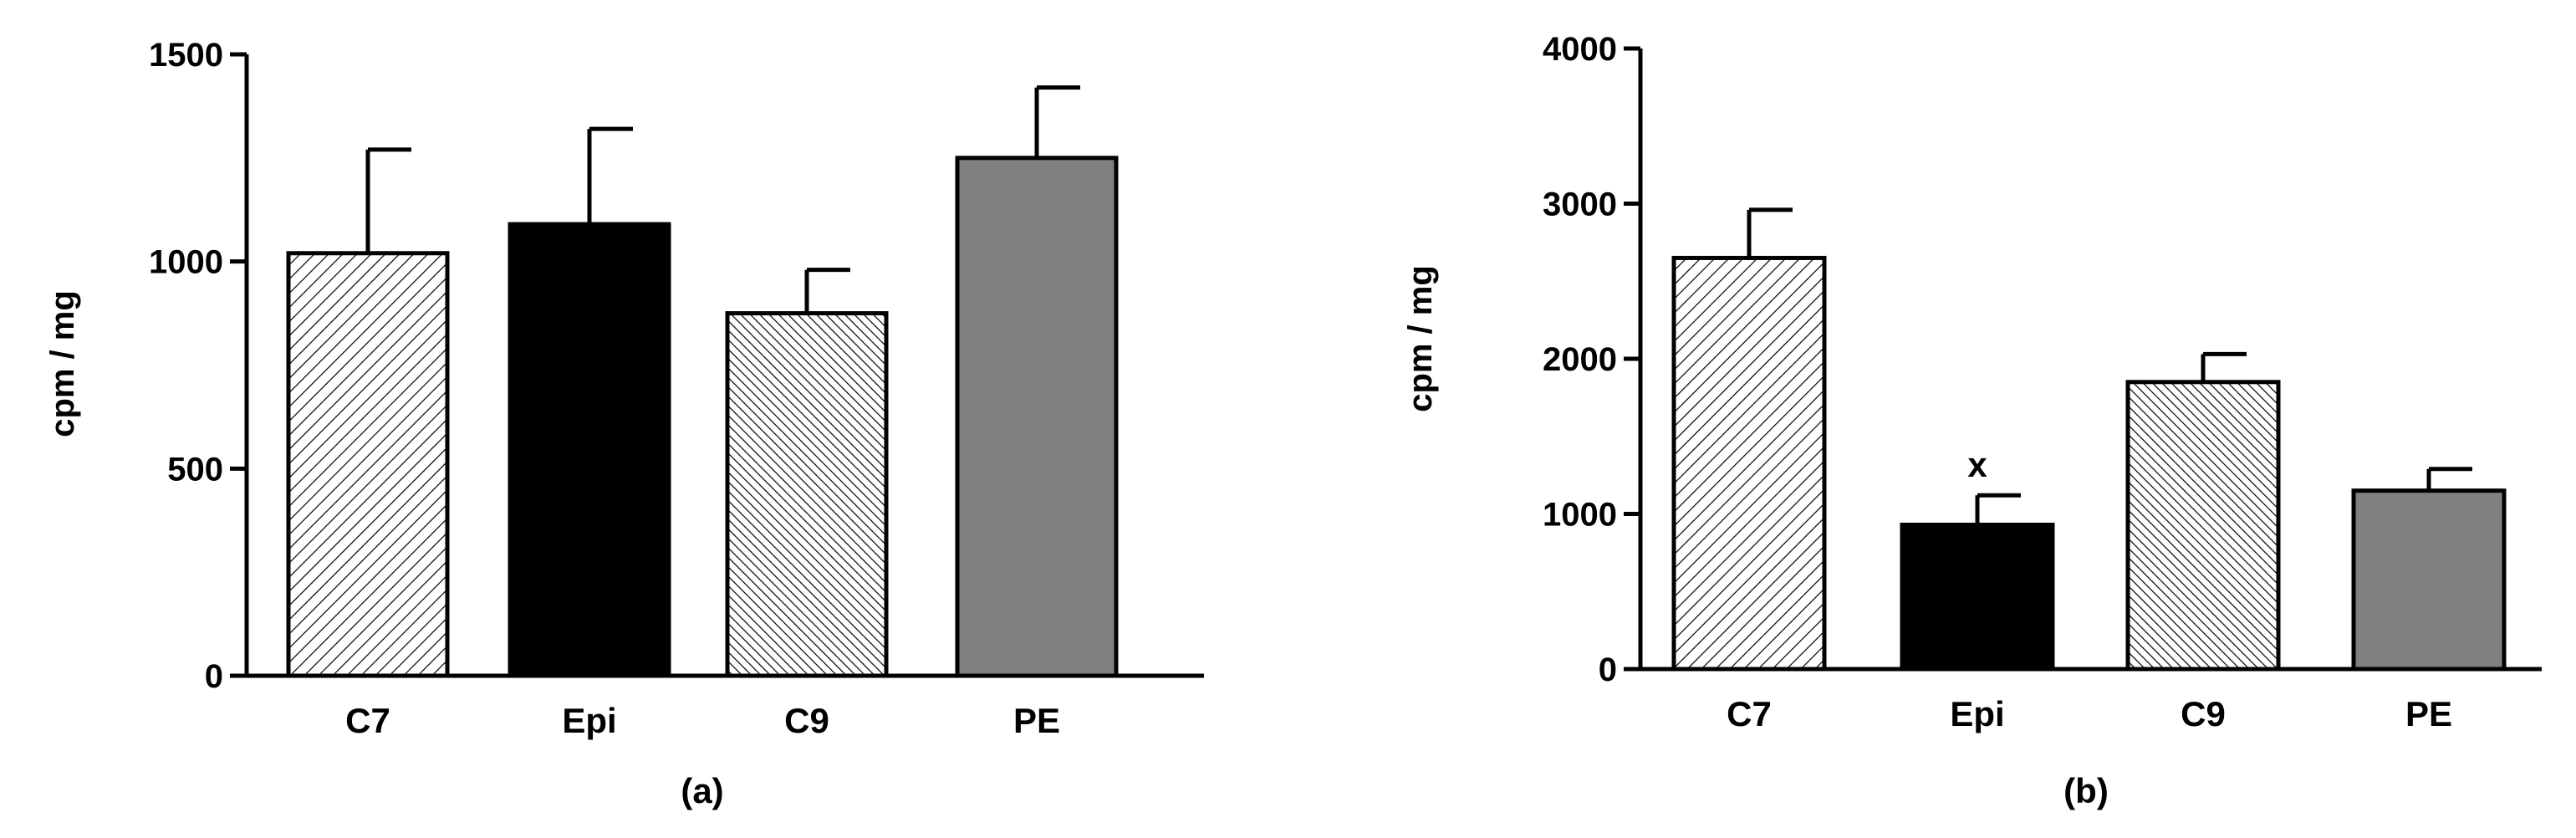 The height and width of the screenshot is (838, 2576). Describe the element at coordinates (186, 262) in the screenshot. I see `y-tick-label-a-2: 1000` at that location.